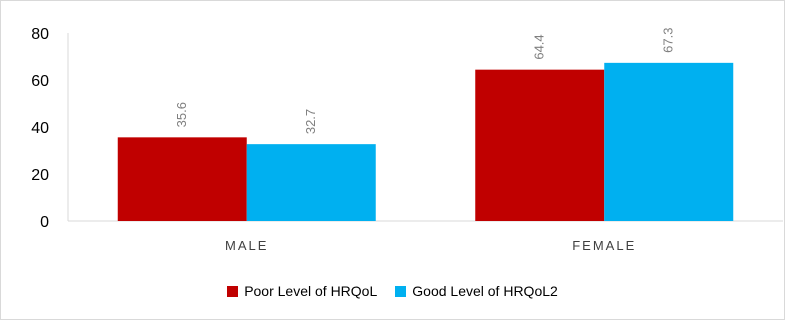 The height and width of the screenshot is (320, 785). Describe the element at coordinates (311, 291) in the screenshot. I see `legend-label-poor: Poor Level of HRQoL` at that location.